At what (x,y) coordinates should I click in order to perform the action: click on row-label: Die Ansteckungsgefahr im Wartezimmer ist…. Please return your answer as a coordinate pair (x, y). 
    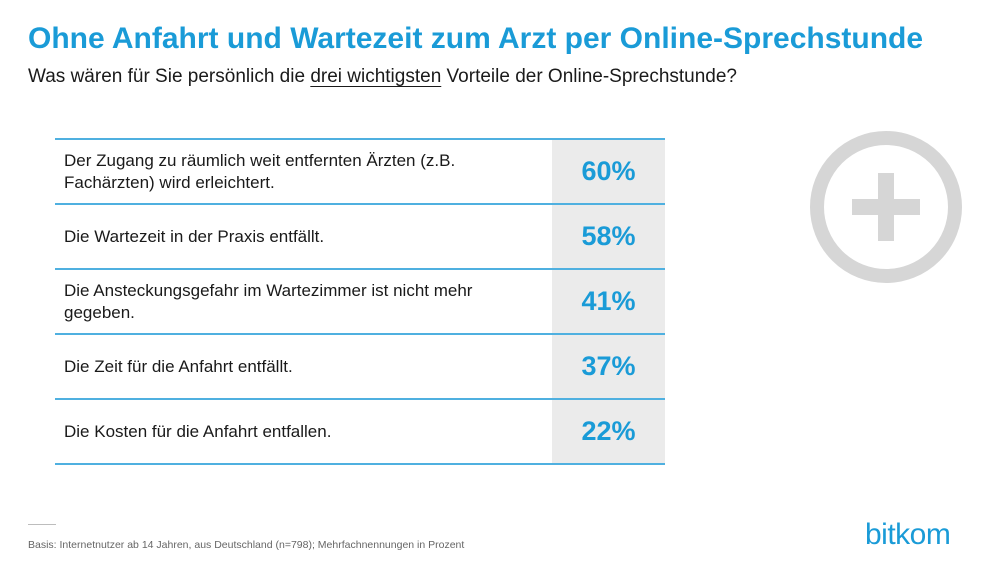
    Looking at the image, I should click on (303, 301).